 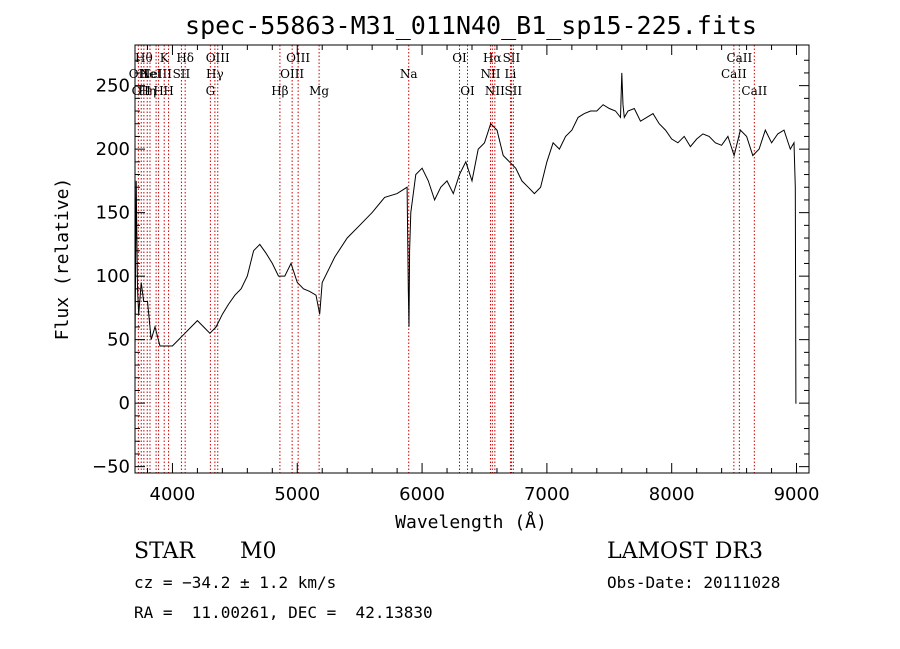 I want to click on x-axis-label: Wavelength (Å), so click(x=471, y=522).